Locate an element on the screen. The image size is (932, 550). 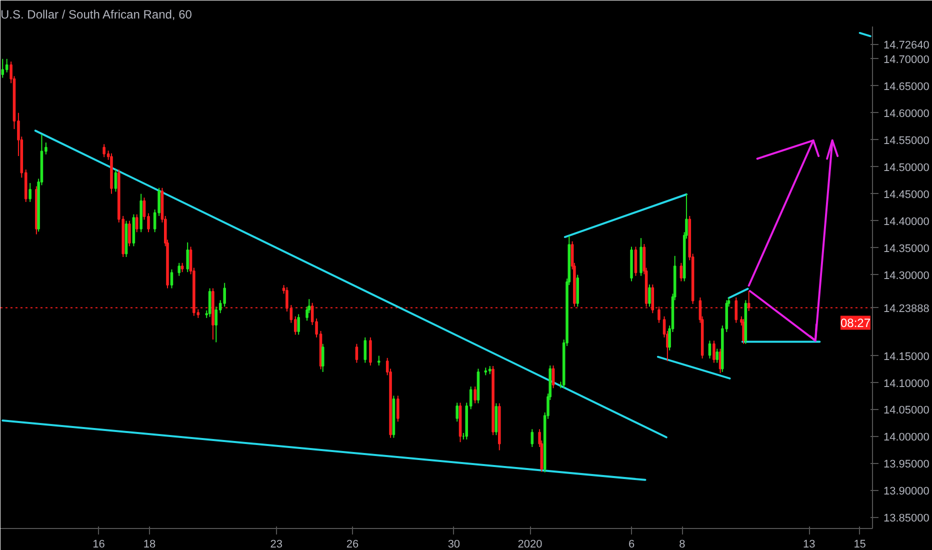
x-tick-label: 13 is located at coordinates (809, 544).